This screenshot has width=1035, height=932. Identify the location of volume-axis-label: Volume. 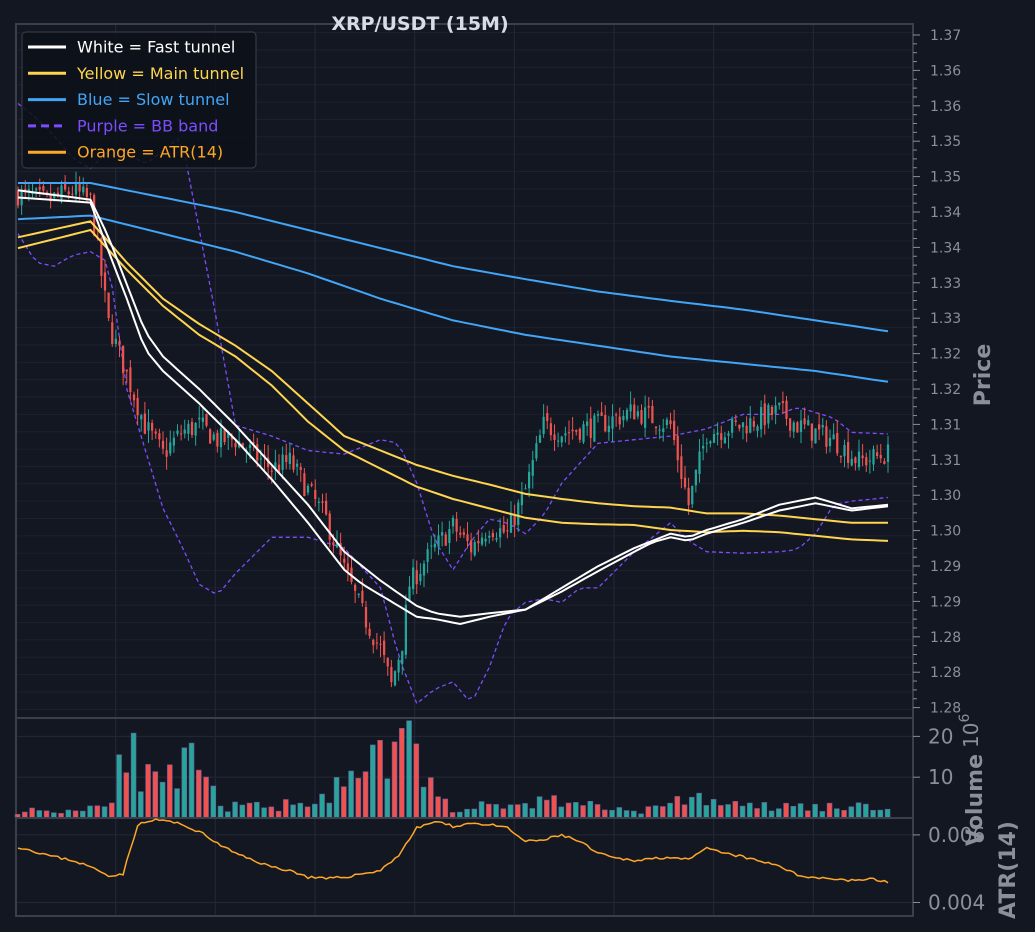
(975, 800).